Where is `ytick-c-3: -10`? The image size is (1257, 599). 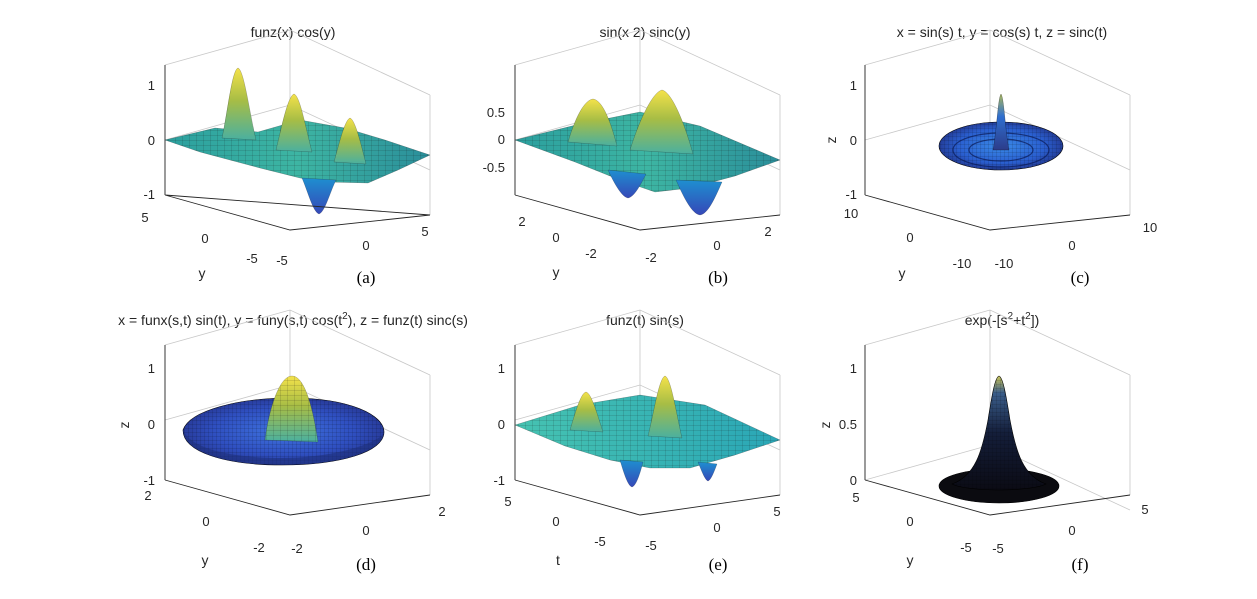 ytick-c-3: -10 is located at coordinates (962, 263).